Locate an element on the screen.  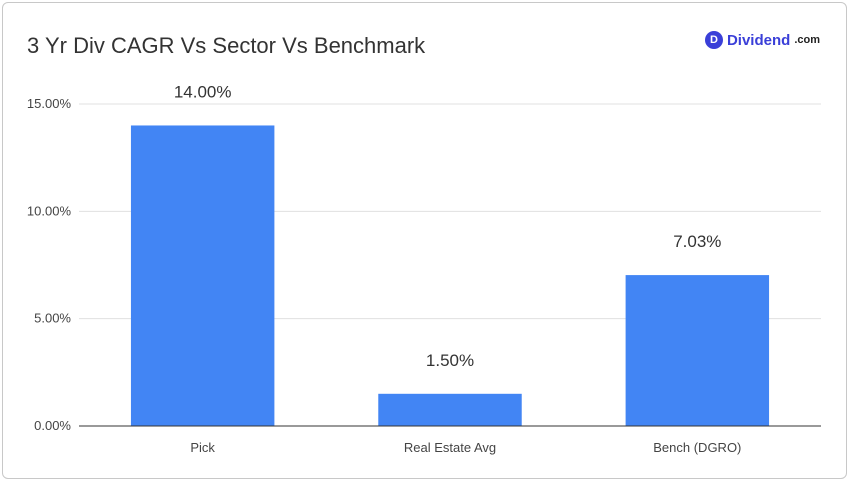
chart-title: 3 Yr Div CAGR Vs Sector Vs Benchmark is located at coordinates (226, 45).